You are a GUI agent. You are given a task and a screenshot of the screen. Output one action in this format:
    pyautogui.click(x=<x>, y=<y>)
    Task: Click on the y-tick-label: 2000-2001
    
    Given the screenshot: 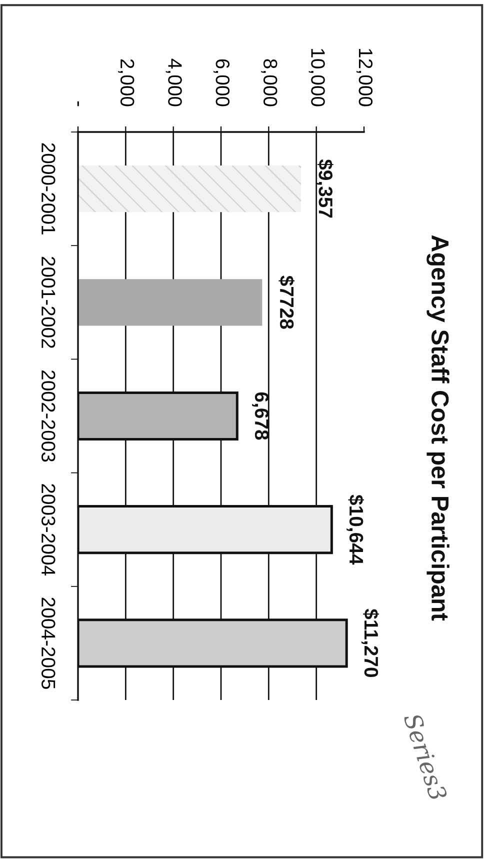 What is the action you would take?
    pyautogui.click(x=48, y=188)
    